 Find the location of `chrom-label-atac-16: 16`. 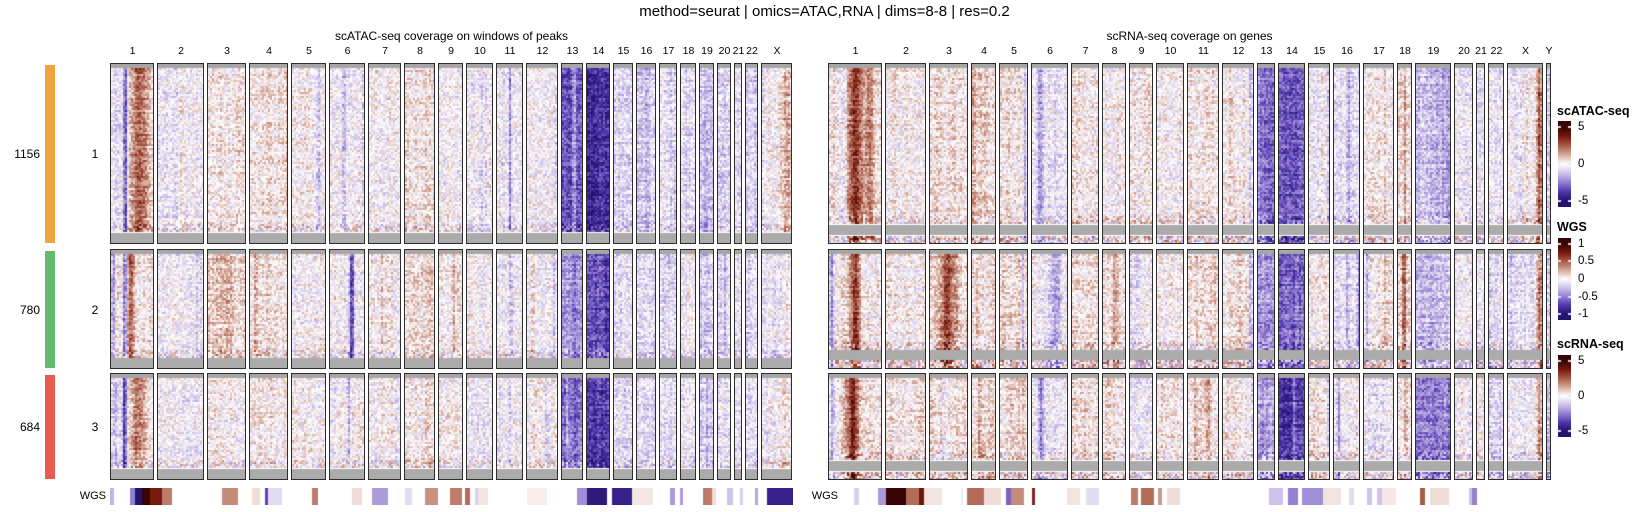

chrom-label-atac-16: 16 is located at coordinates (646, 51).